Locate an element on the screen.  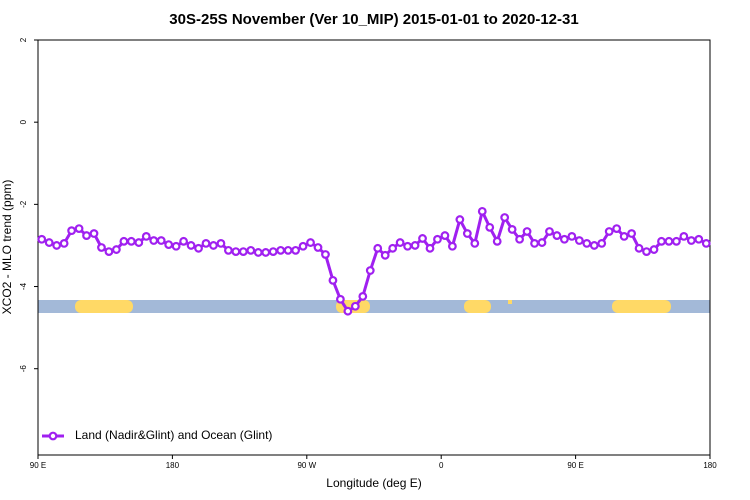
y-tick-label: -4 is located at coordinates (23, 286).